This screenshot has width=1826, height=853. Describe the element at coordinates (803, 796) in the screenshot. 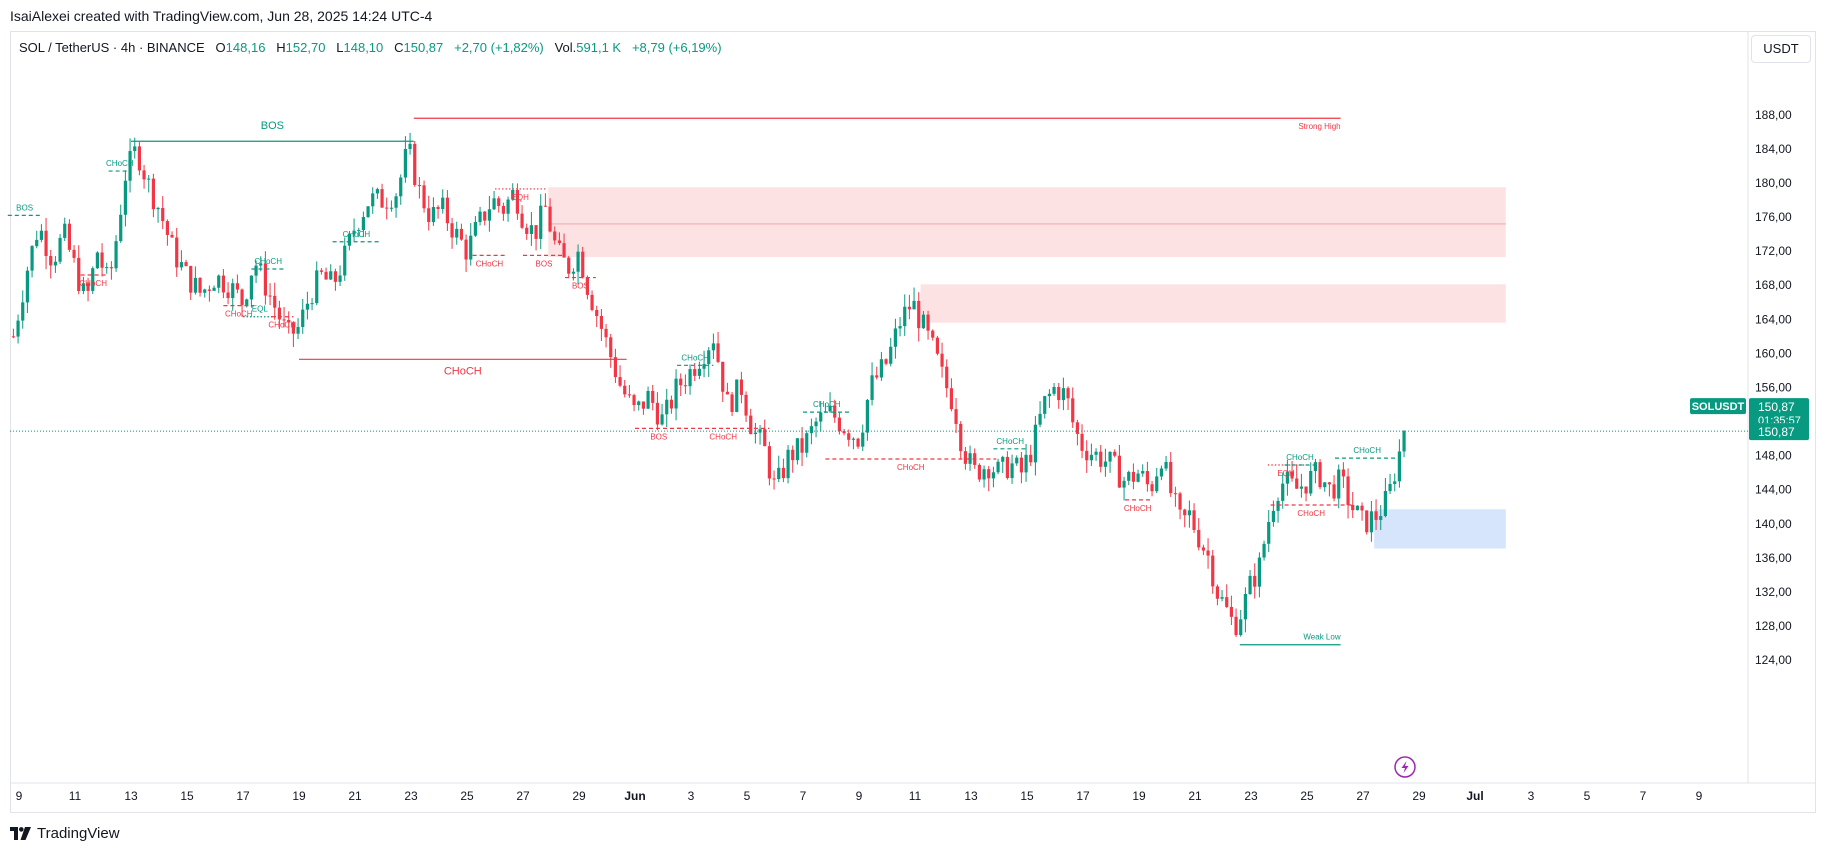

I see `time-tick: 7` at that location.